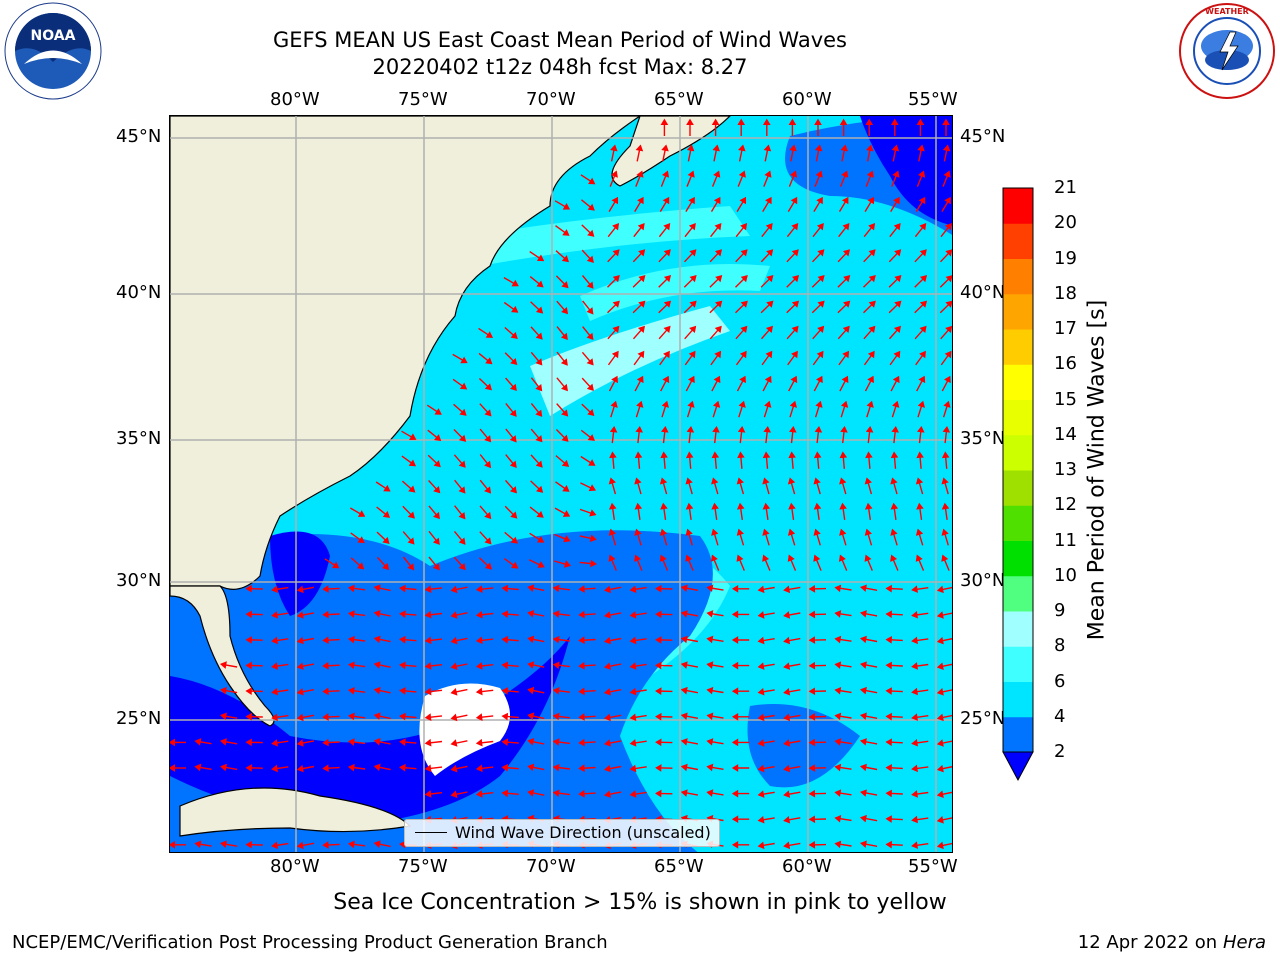 The height and width of the screenshot is (960, 1280). I want to click on colorbar-tick-label: 13, so click(1065, 469).